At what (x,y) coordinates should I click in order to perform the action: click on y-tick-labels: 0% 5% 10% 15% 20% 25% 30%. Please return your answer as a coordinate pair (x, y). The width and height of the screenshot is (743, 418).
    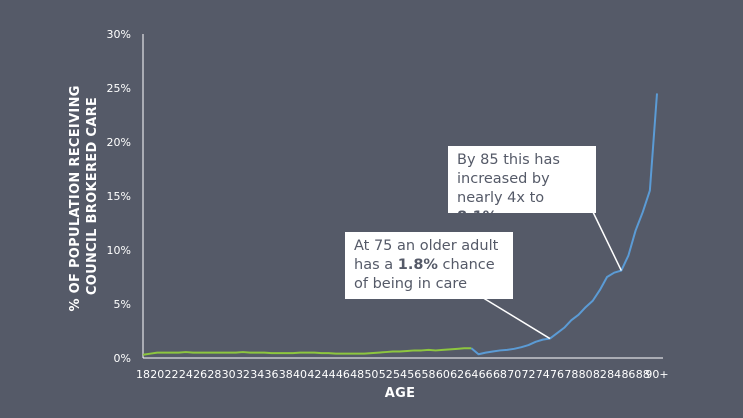
    Looking at the image, I should click on (119, 196).